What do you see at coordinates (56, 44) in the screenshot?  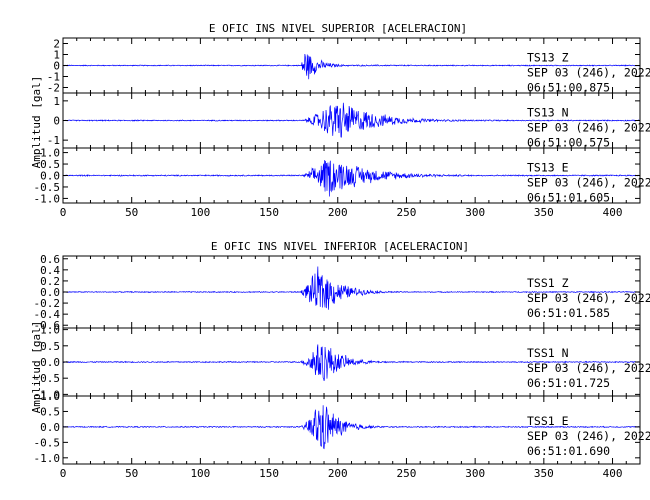 I see `y-tick-label: 2` at bounding box center [56, 44].